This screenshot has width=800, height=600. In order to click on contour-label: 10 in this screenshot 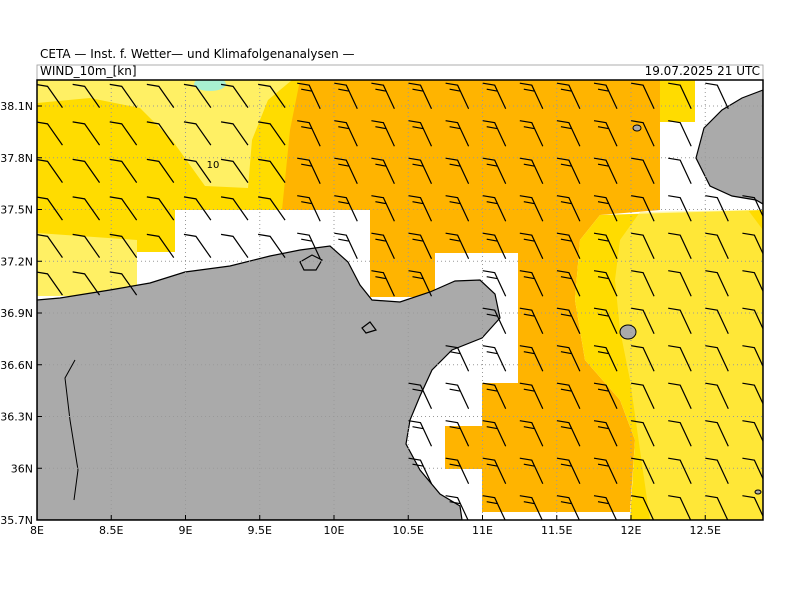, I will do `click(213, 165)`.